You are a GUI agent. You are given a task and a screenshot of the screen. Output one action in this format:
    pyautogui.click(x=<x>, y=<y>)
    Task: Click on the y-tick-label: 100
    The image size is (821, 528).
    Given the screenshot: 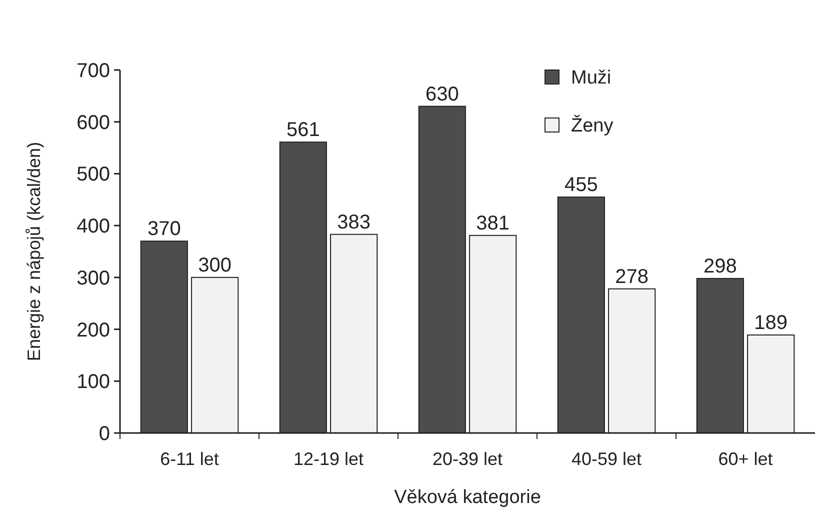 What is the action you would take?
    pyautogui.click(x=93, y=382)
    